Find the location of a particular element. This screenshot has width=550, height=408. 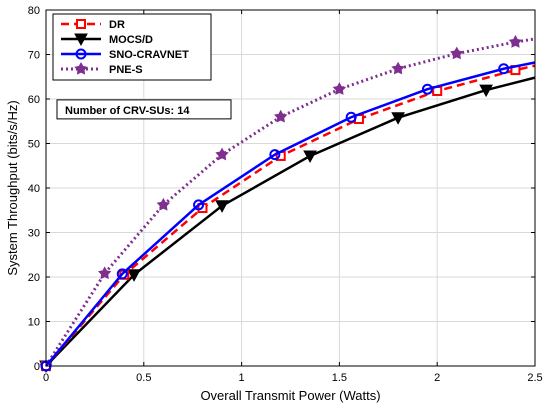

legend-item: MOCS/D is located at coordinates (107, 40).